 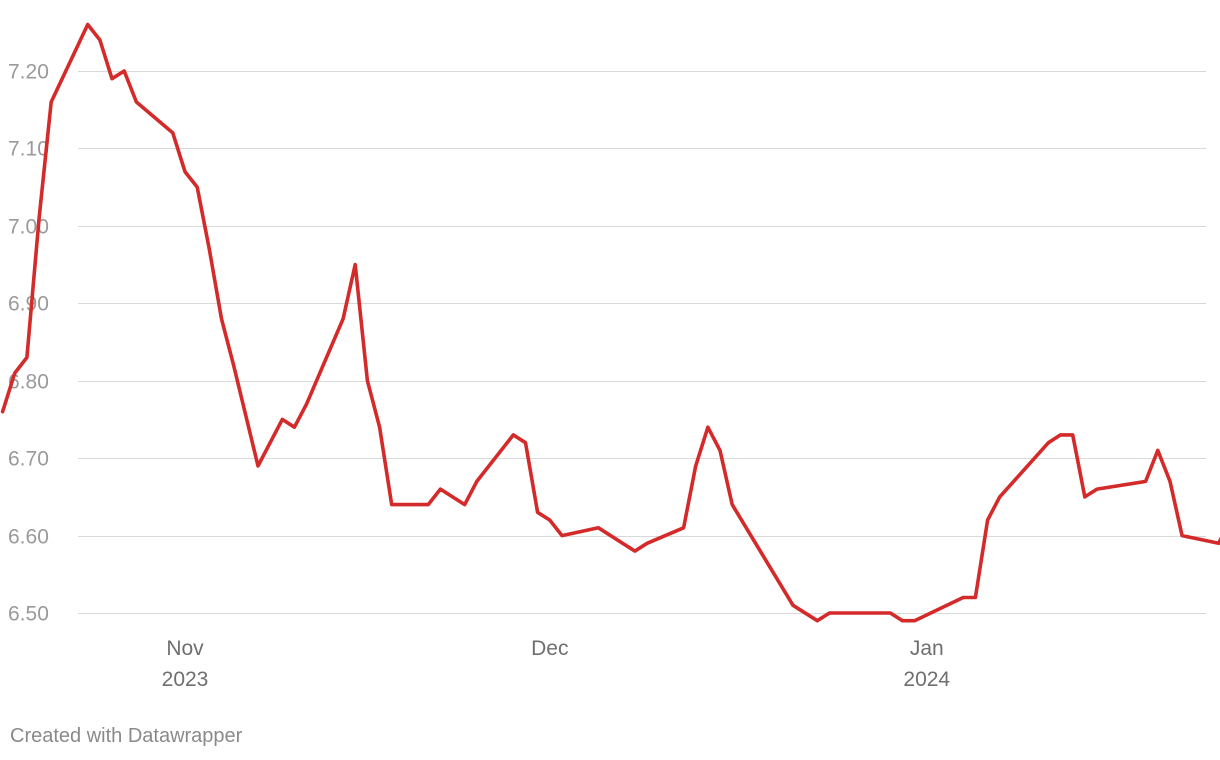 What do you see at coordinates (126, 736) in the screenshot?
I see `footer-credit: Created with Datawrapper` at bounding box center [126, 736].